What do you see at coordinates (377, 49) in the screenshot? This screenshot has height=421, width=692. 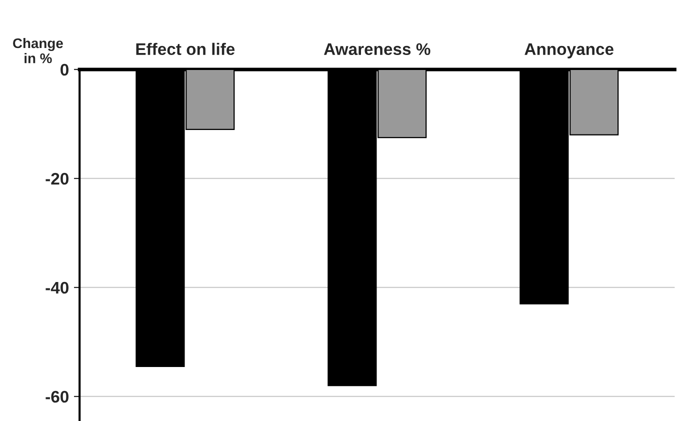 I see `x-tick-label: Awareness %` at bounding box center [377, 49].